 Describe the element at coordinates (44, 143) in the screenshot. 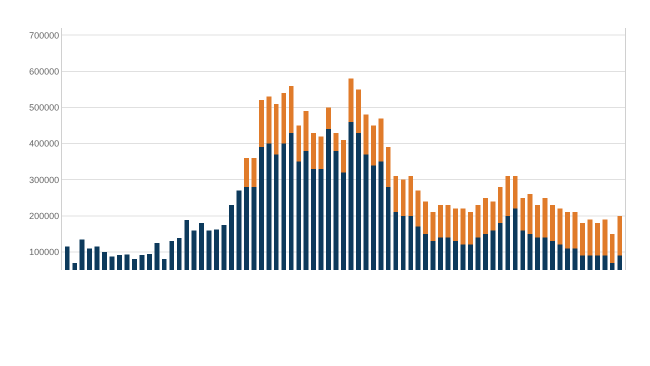

I see `y-tick-label: 400000` at that location.